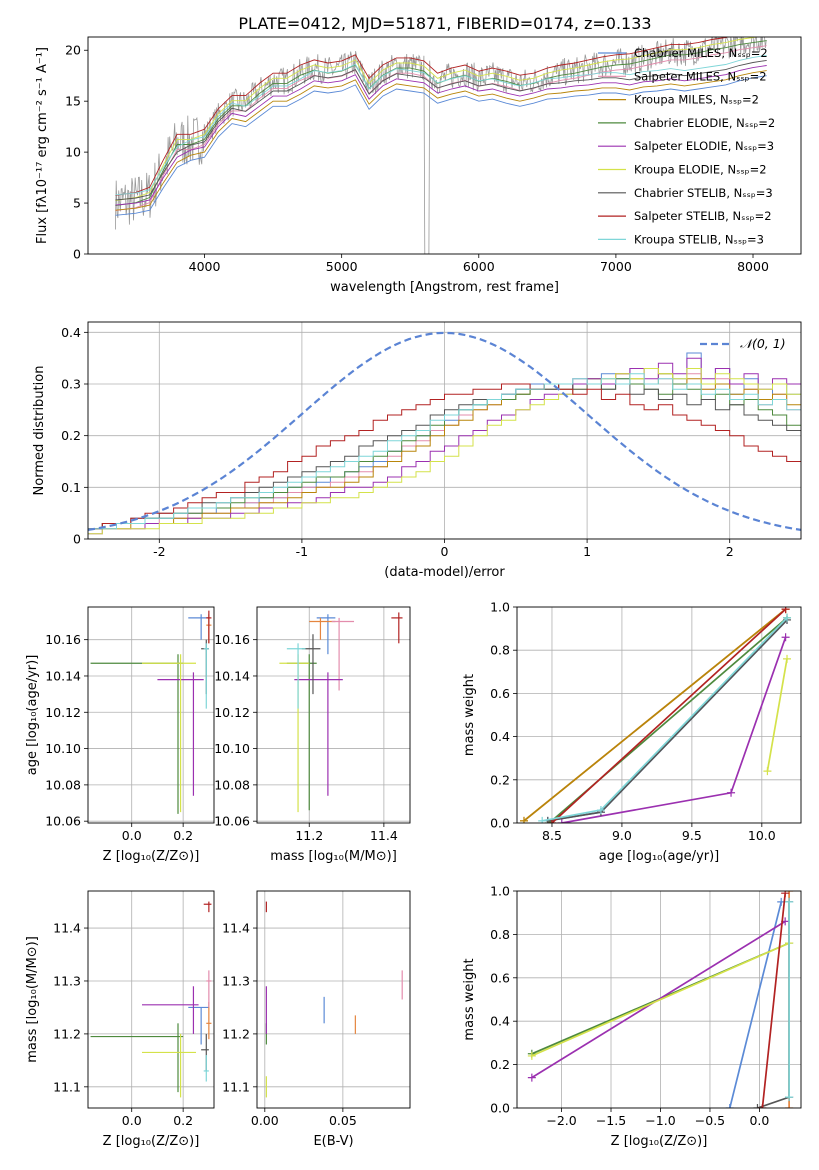 Image resolution: width=819 pixels, height=1170 pixels. Describe the element at coordinates (660, 1120) in the screenshot. I see `x-tick-label: −1.0` at that location.